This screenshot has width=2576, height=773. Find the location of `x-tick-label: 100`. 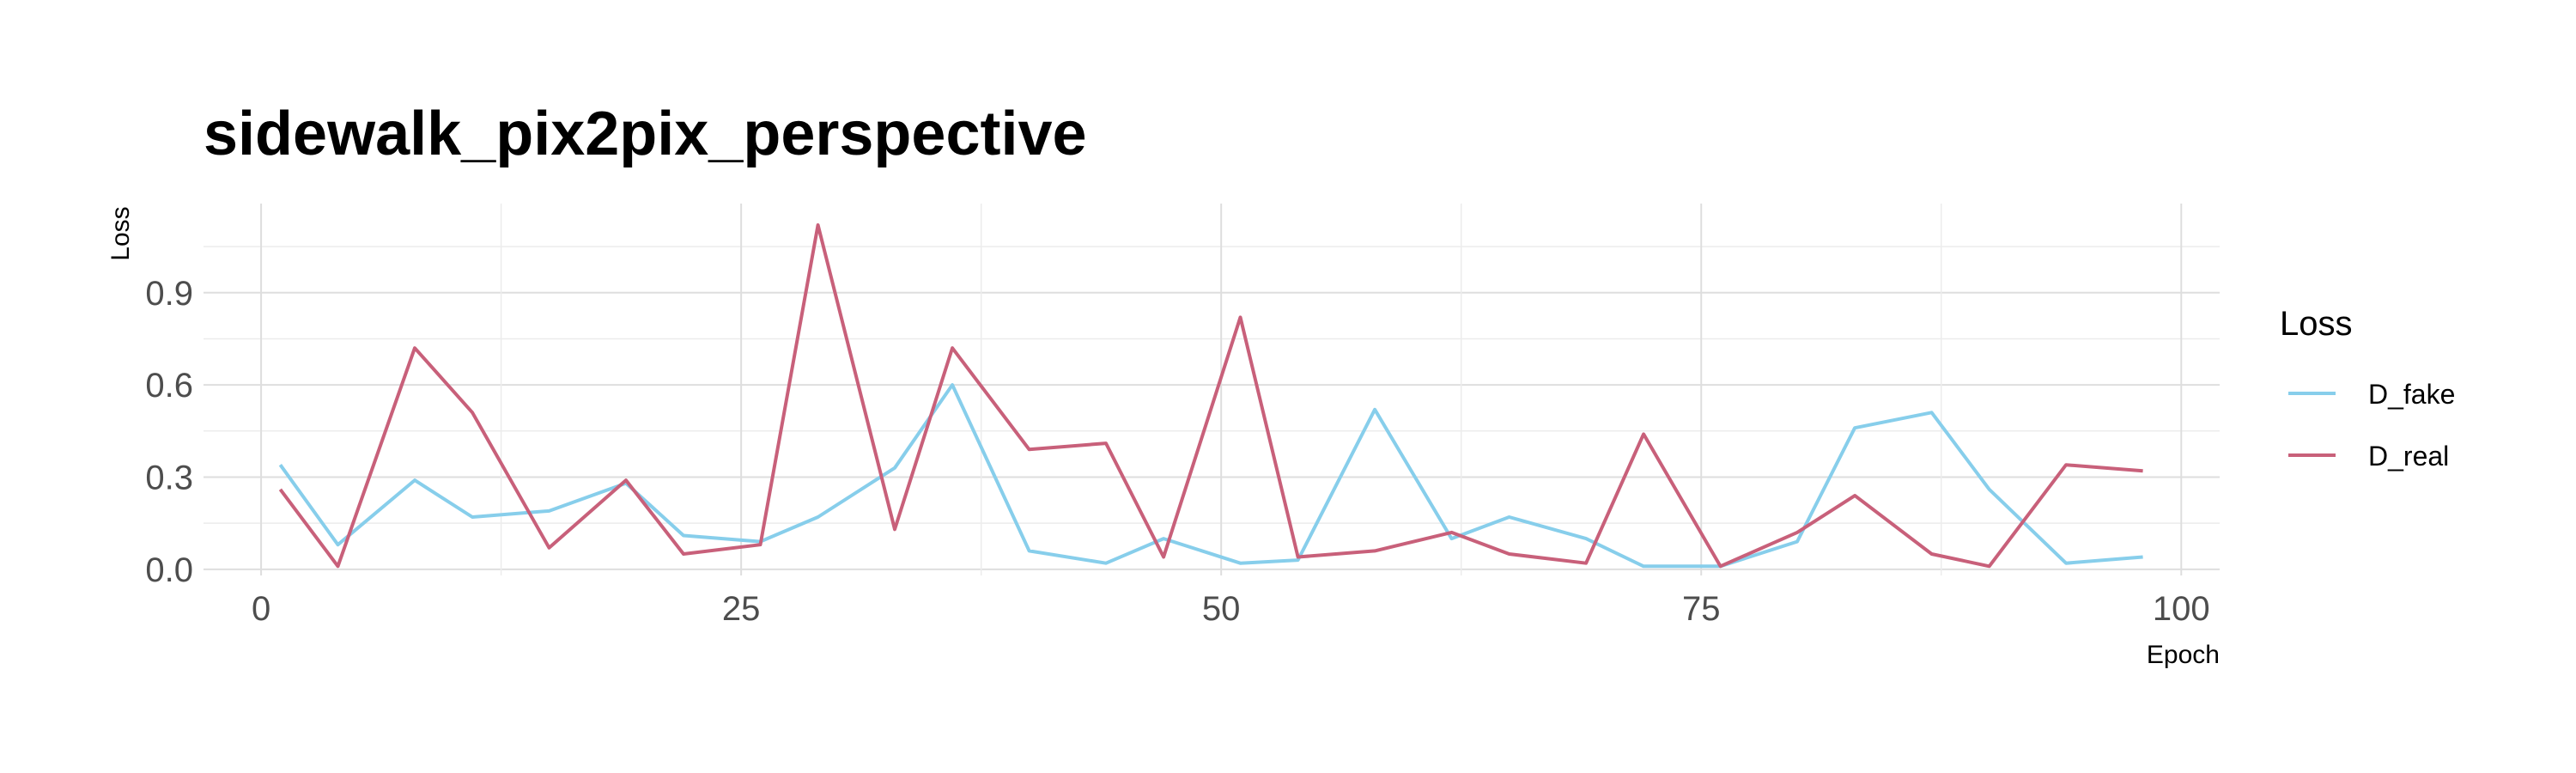

x-tick-label: 100 is located at coordinates (2181, 609).